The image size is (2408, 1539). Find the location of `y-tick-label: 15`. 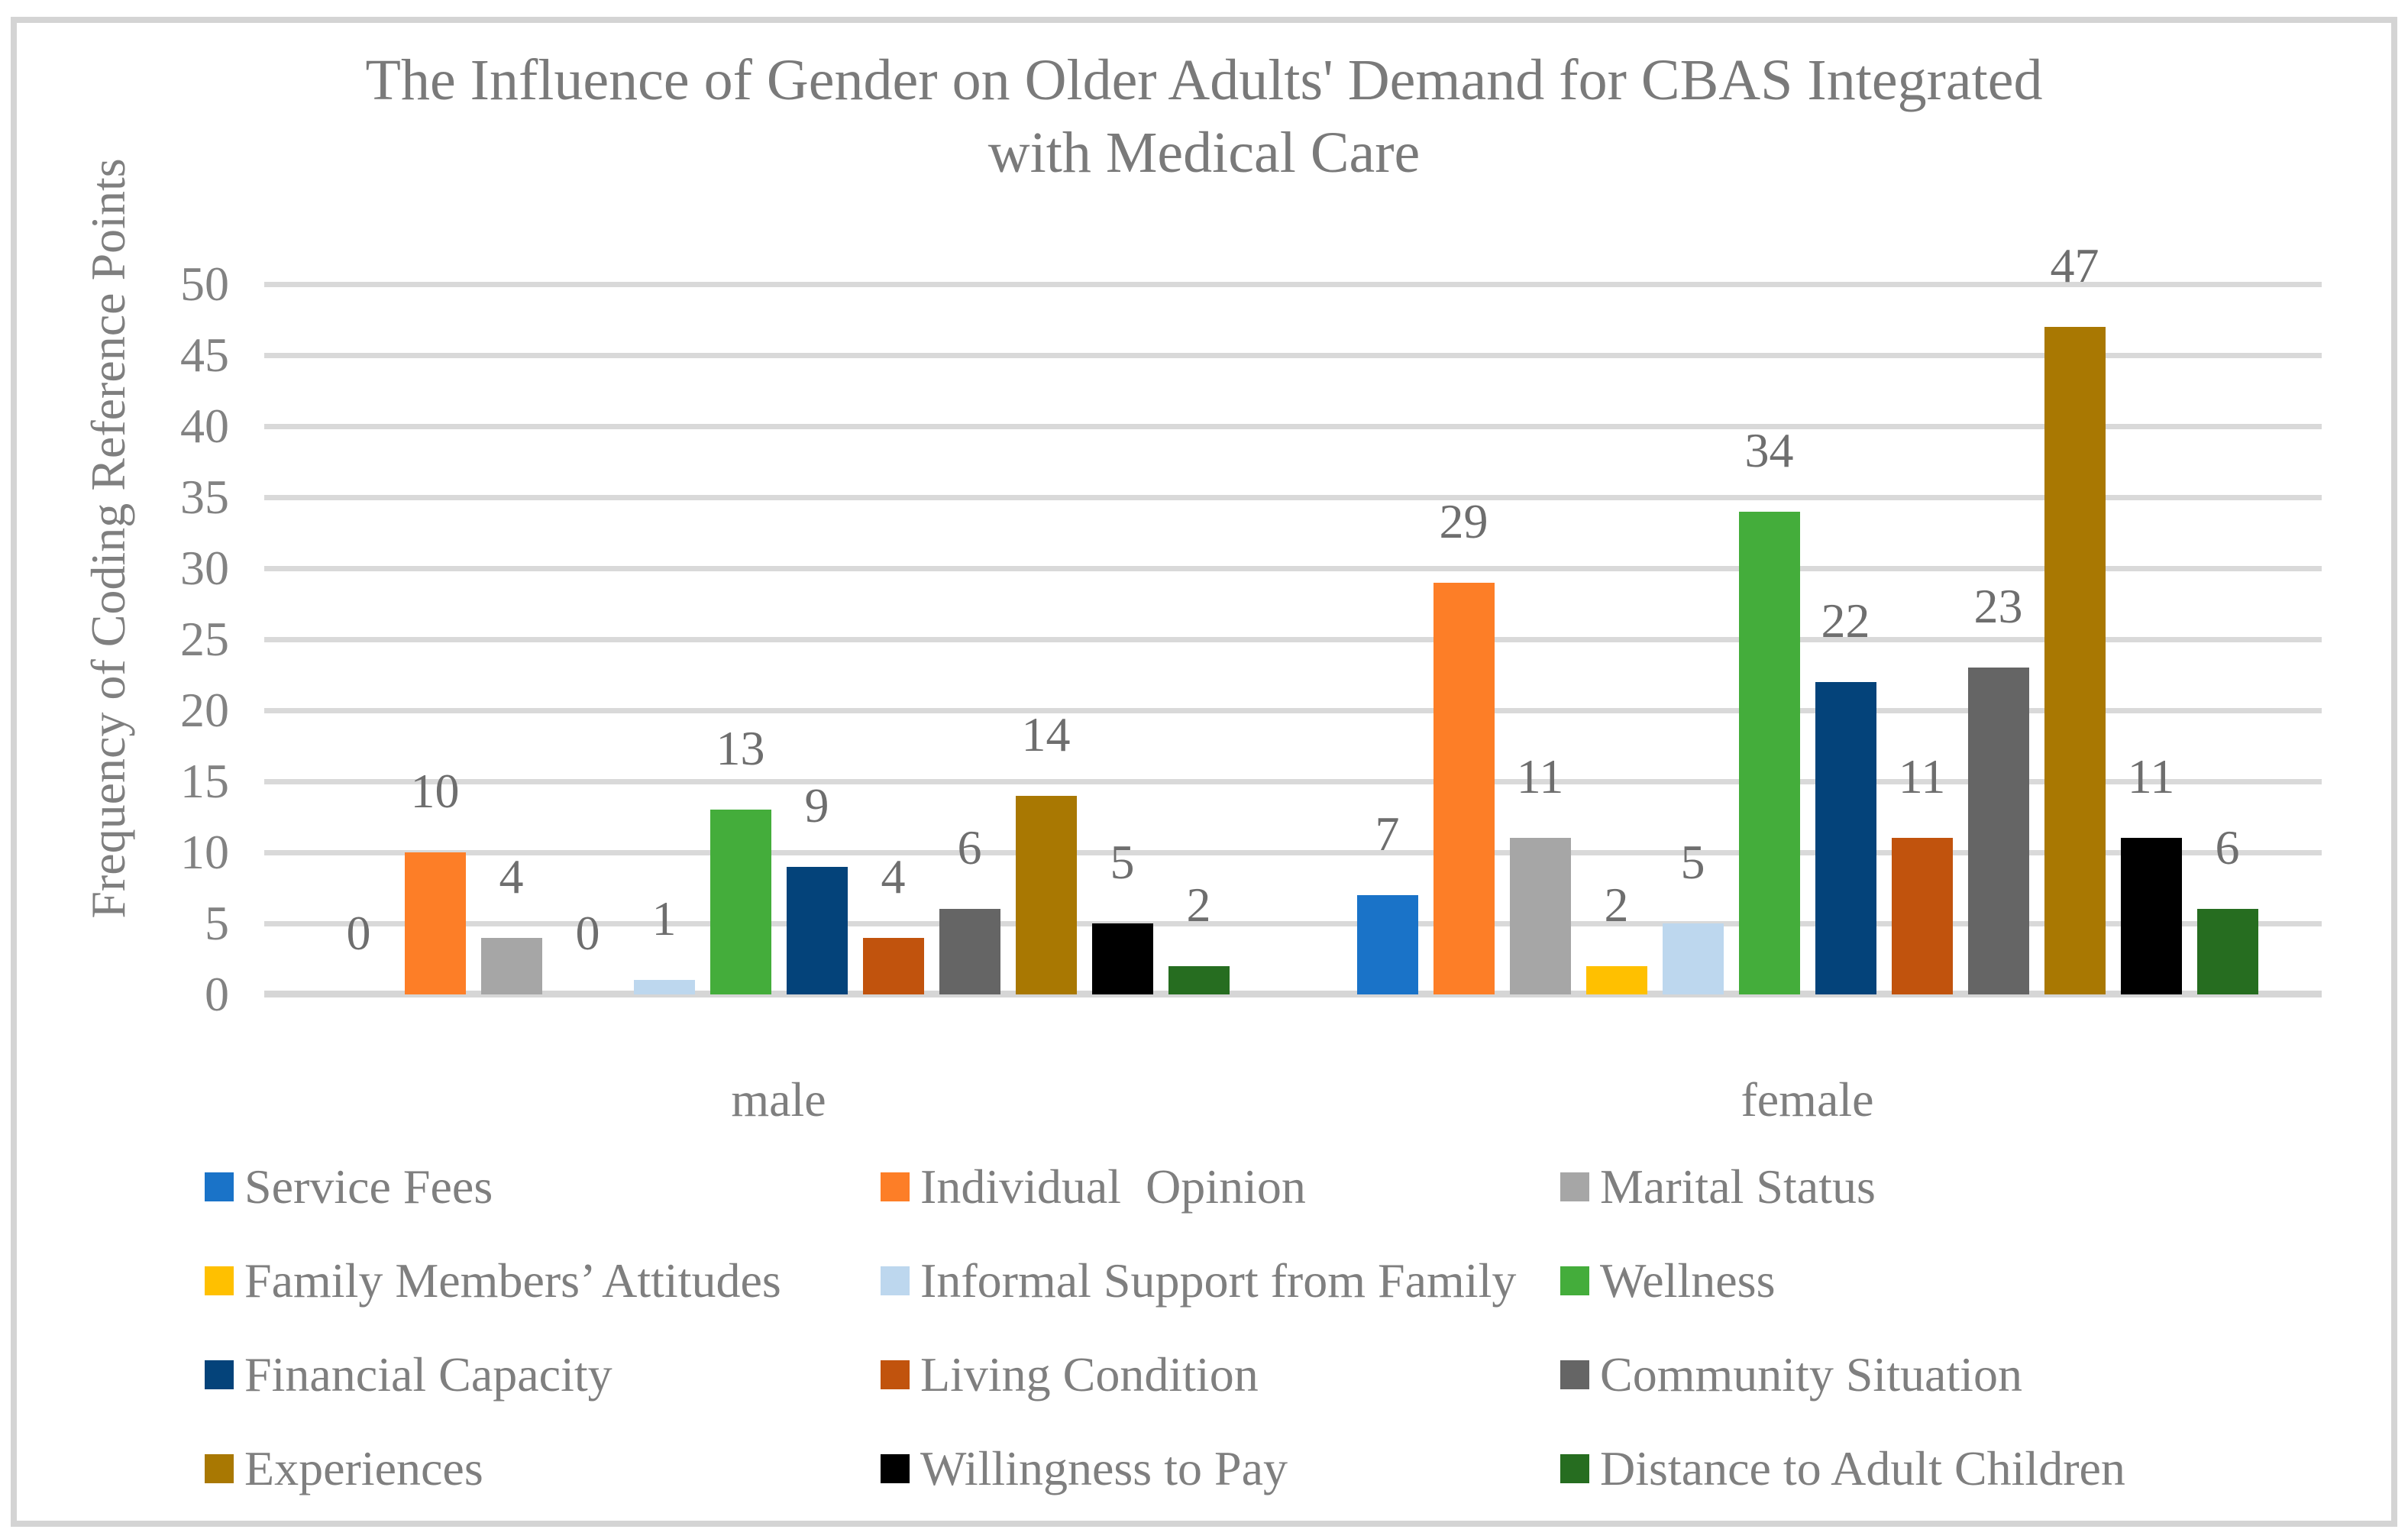

y-tick-label: 15 is located at coordinates (204, 781).